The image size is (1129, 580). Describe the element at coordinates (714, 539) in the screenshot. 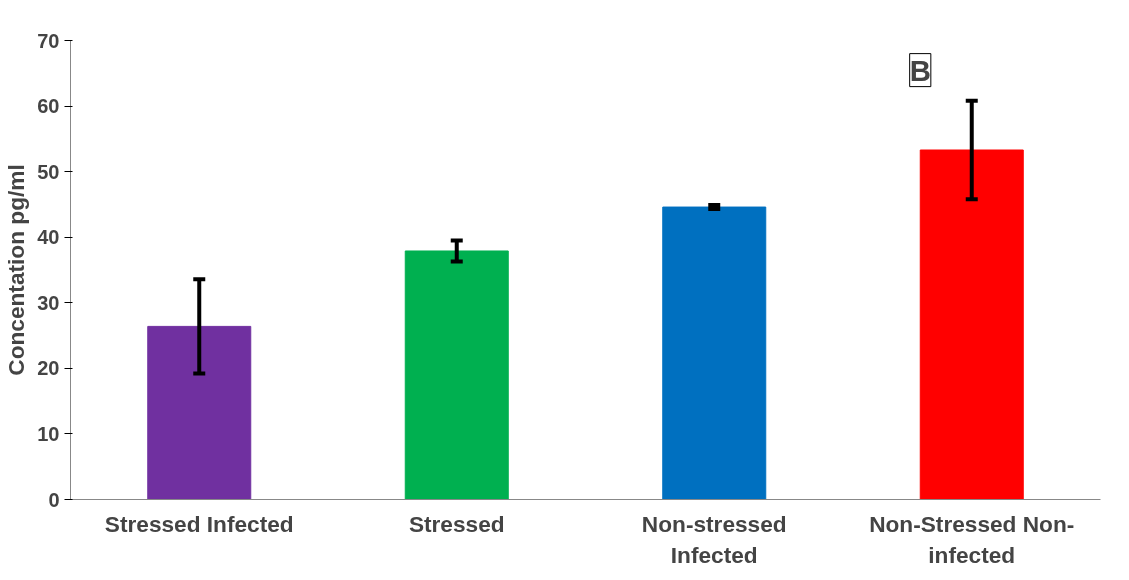

I see `x-tick-label: Non-stressed Infected` at that location.